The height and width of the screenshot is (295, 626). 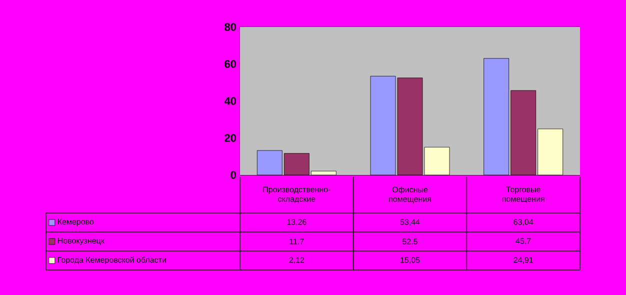 I want to click on x-tick-label: Производственно-складские, so click(x=296, y=195).